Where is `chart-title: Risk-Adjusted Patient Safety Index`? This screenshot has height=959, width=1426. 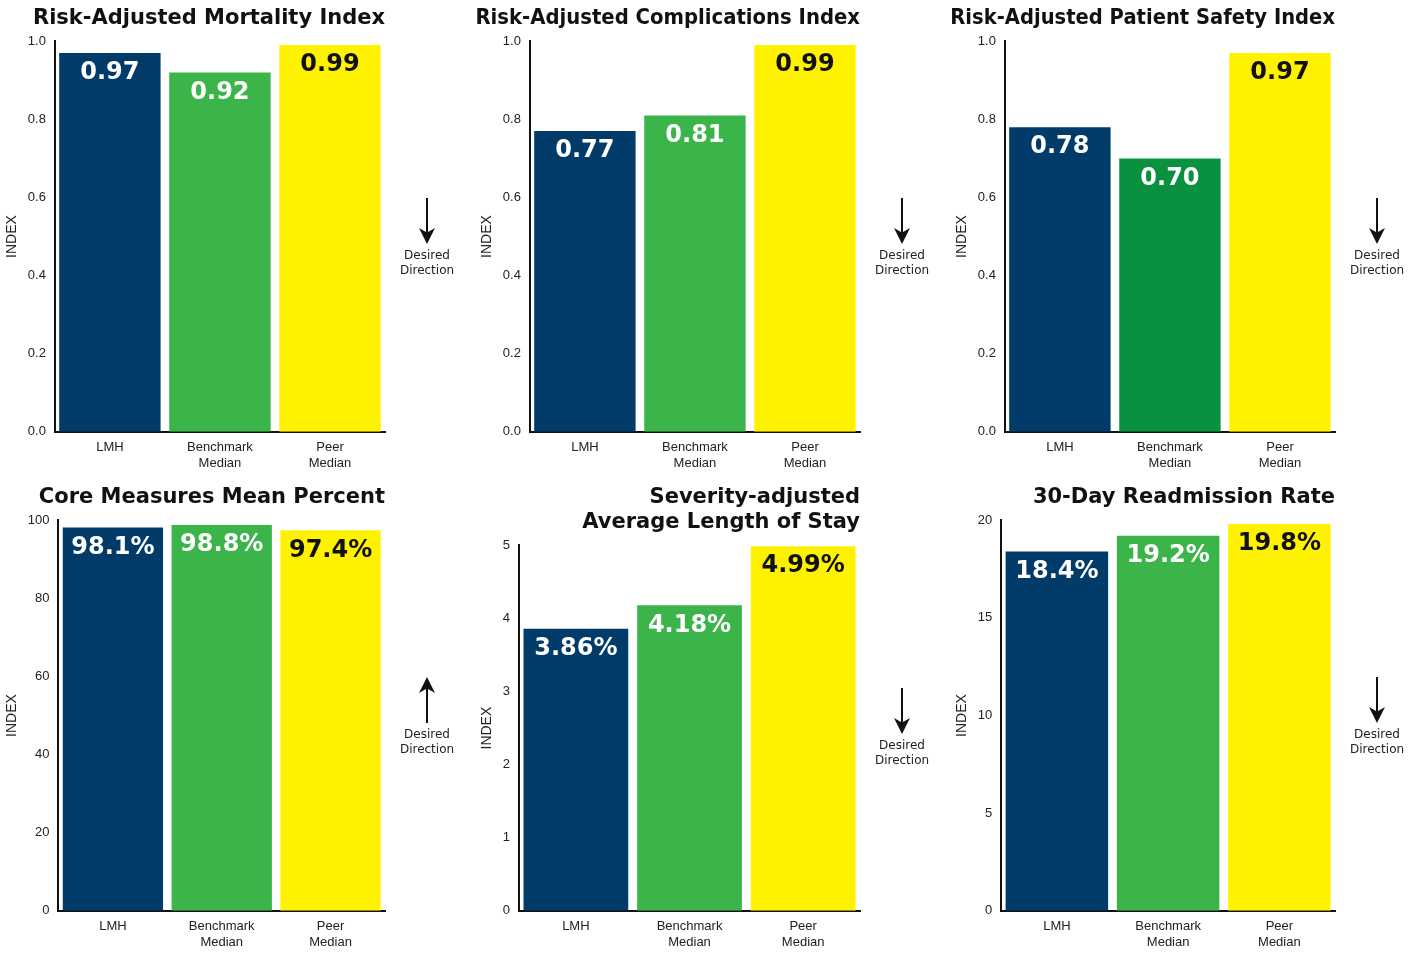 chart-title: Risk-Adjusted Patient Safety Index is located at coordinates (1142, 17).